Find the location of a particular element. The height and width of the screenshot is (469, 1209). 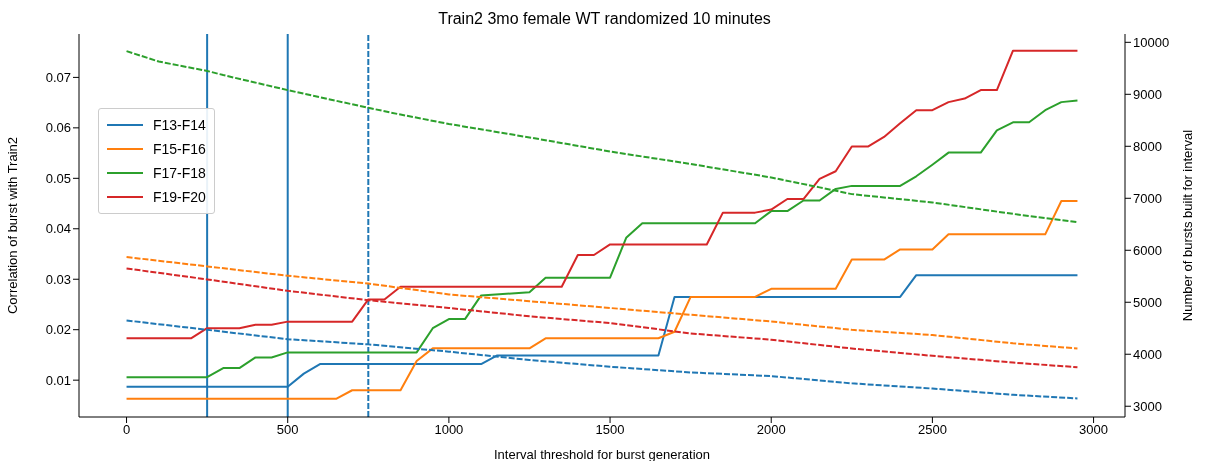

y-tick-label: 0.05 is located at coordinates (58, 178).